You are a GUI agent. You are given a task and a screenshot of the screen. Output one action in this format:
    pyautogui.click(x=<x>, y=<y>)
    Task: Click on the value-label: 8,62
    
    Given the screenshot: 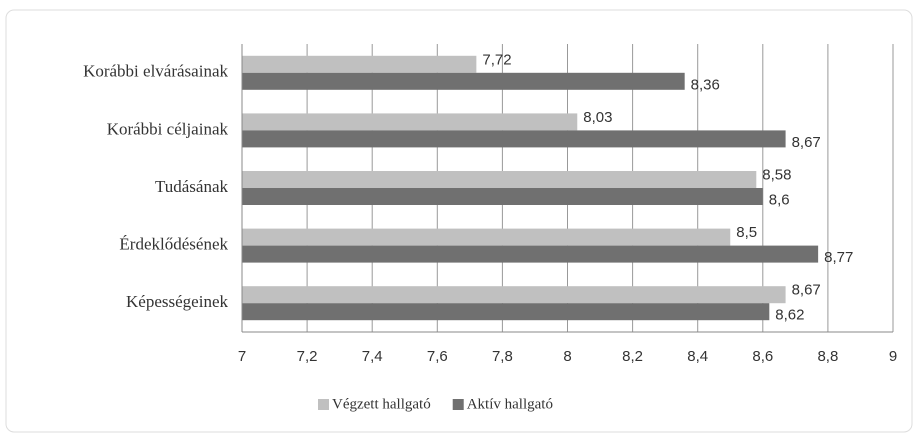 What is the action you would take?
    pyautogui.click(x=789, y=315)
    